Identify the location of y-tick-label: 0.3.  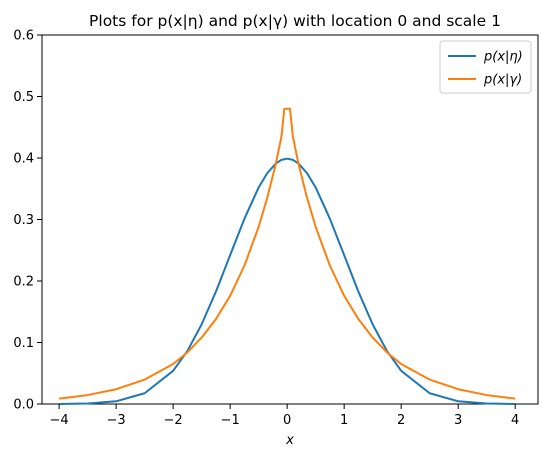
(23, 220).